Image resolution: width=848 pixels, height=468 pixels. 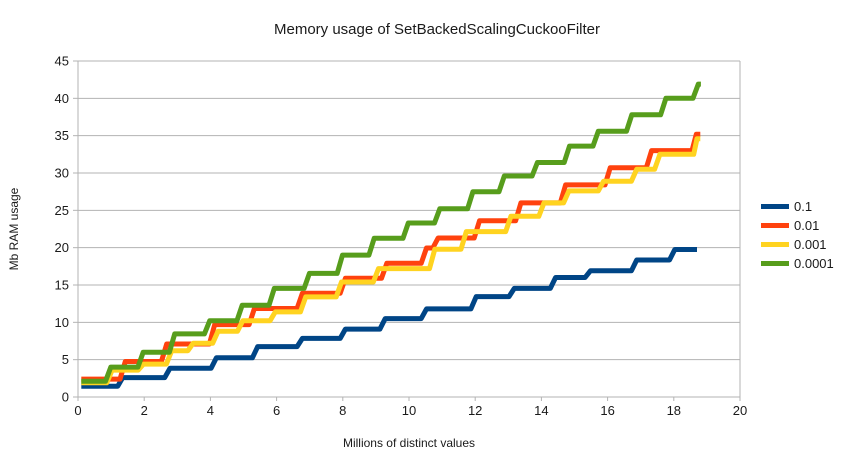 I want to click on y-tick-label-10: 10, so click(x=62, y=322).